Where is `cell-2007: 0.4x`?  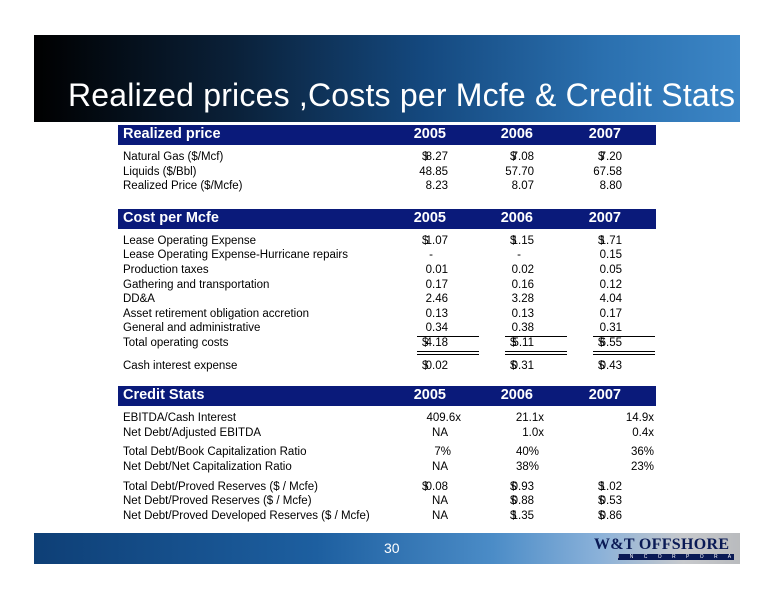
cell-2007: 0.4x is located at coordinates (643, 432).